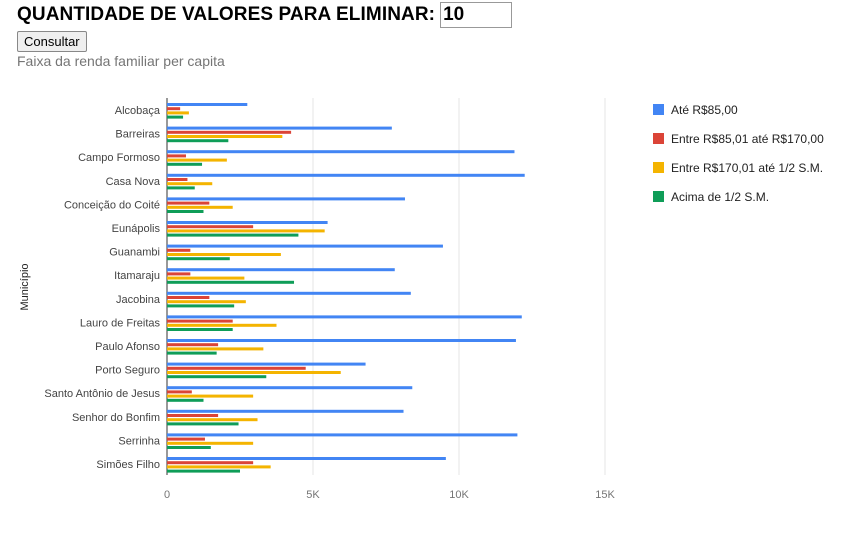  What do you see at coordinates (137, 135) in the screenshot?
I see `category-label: Barreiras` at bounding box center [137, 135].